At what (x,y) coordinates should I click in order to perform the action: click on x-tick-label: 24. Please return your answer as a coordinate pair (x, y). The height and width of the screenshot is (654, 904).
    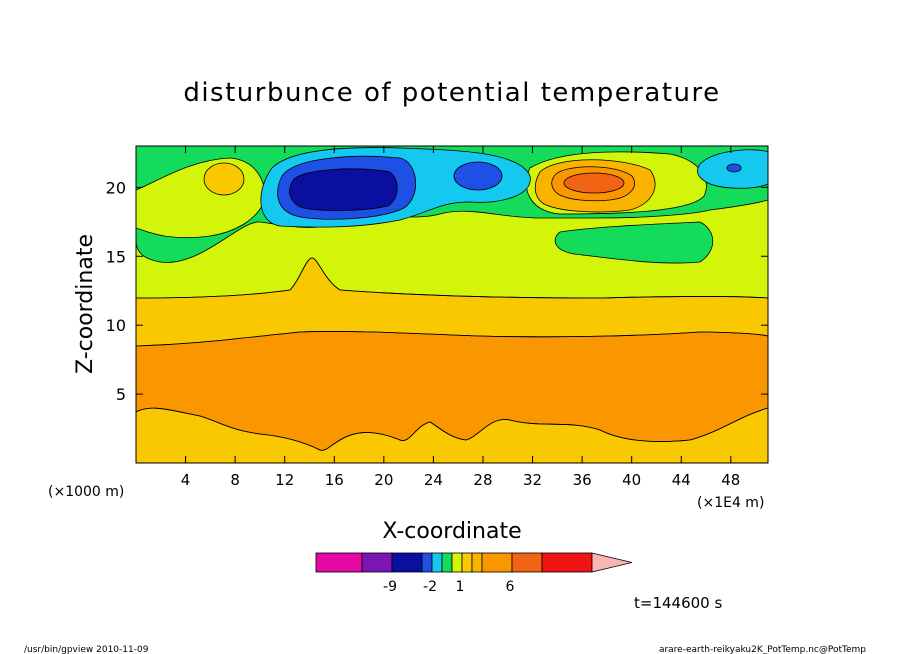
    Looking at the image, I should click on (433, 480).